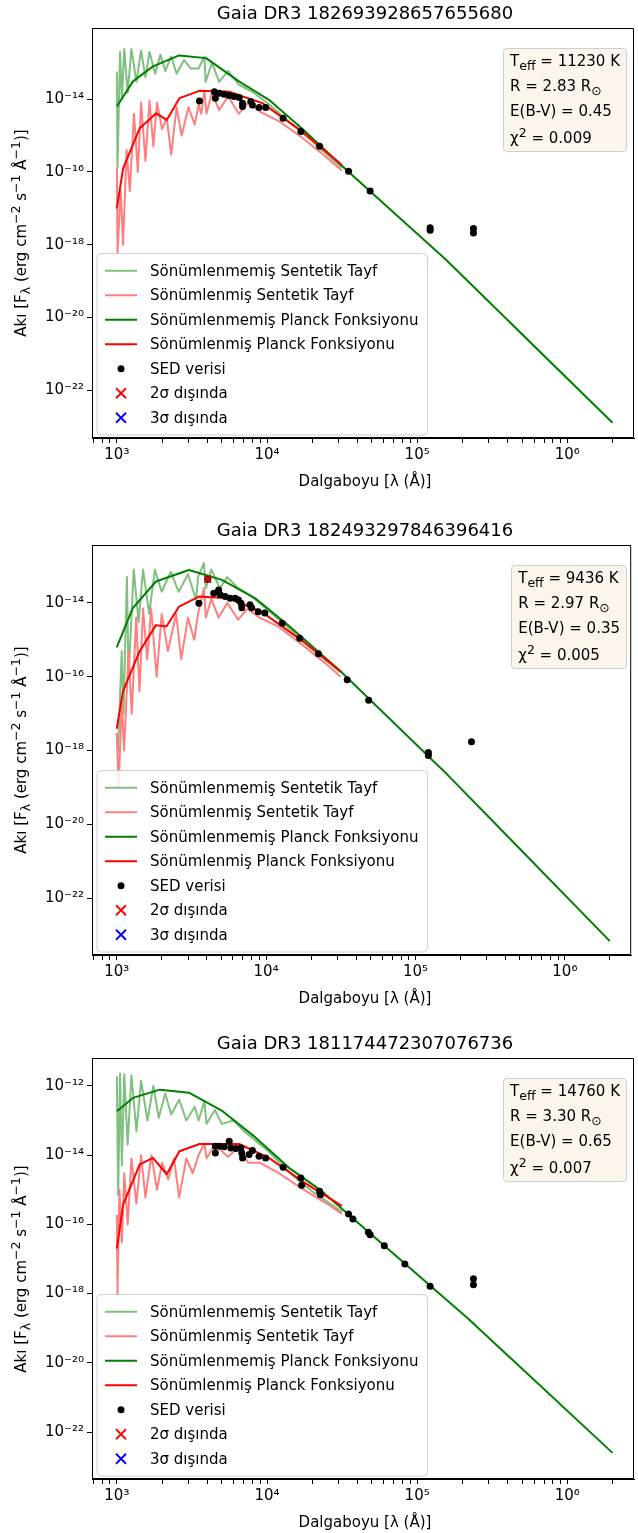 This screenshot has width=638, height=1533. What do you see at coordinates (551, 1166) in the screenshot?
I see `annotation: χ$^{2}$ = 0.007` at bounding box center [551, 1166].